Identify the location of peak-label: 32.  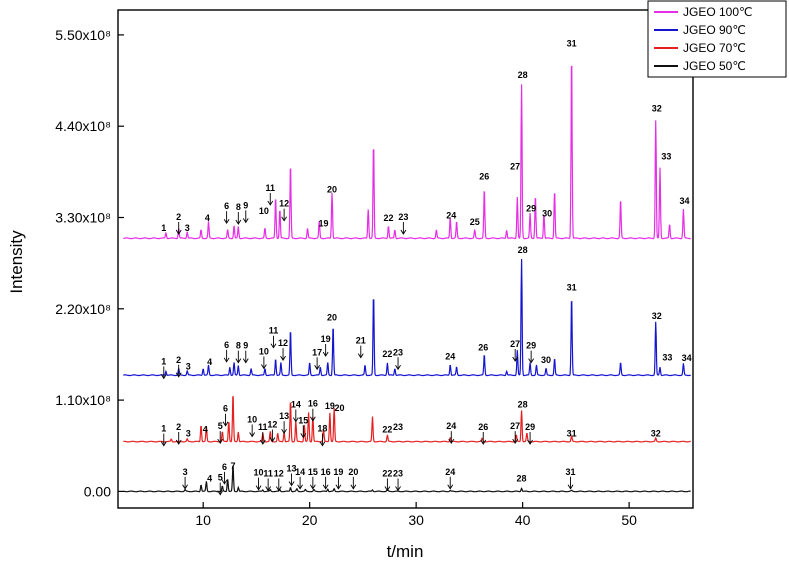
(657, 108).